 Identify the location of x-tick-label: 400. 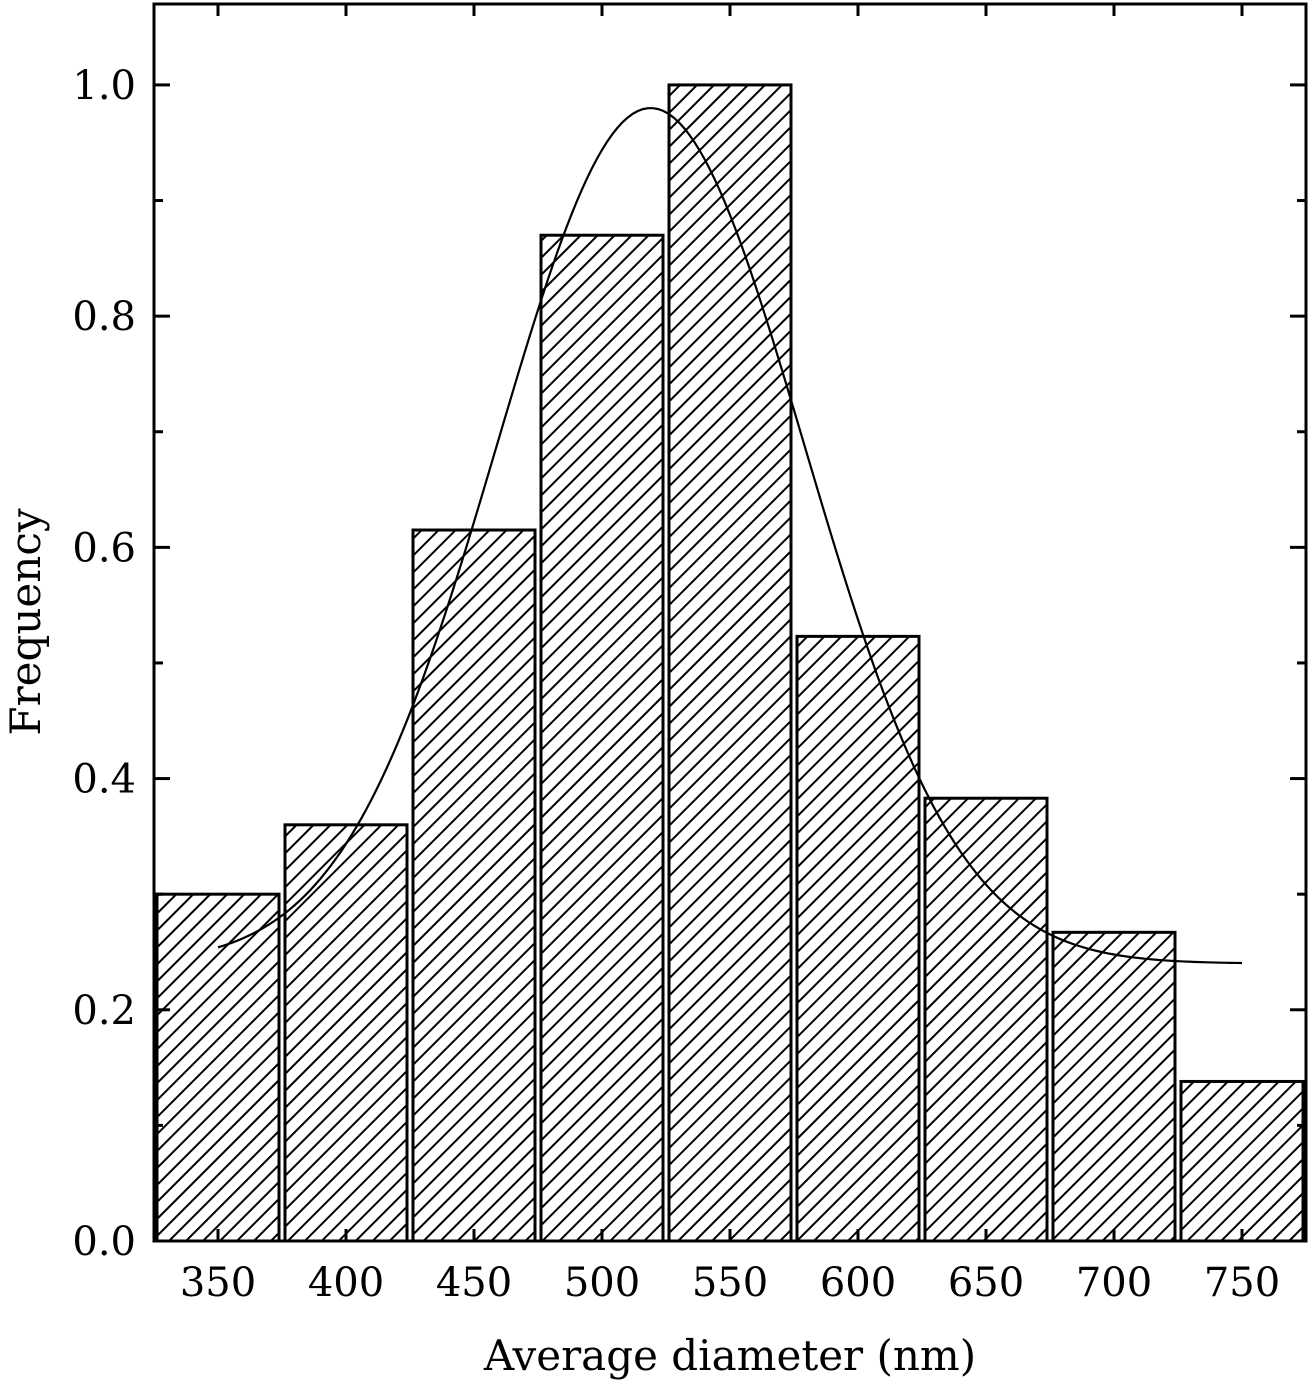
(346, 1283).